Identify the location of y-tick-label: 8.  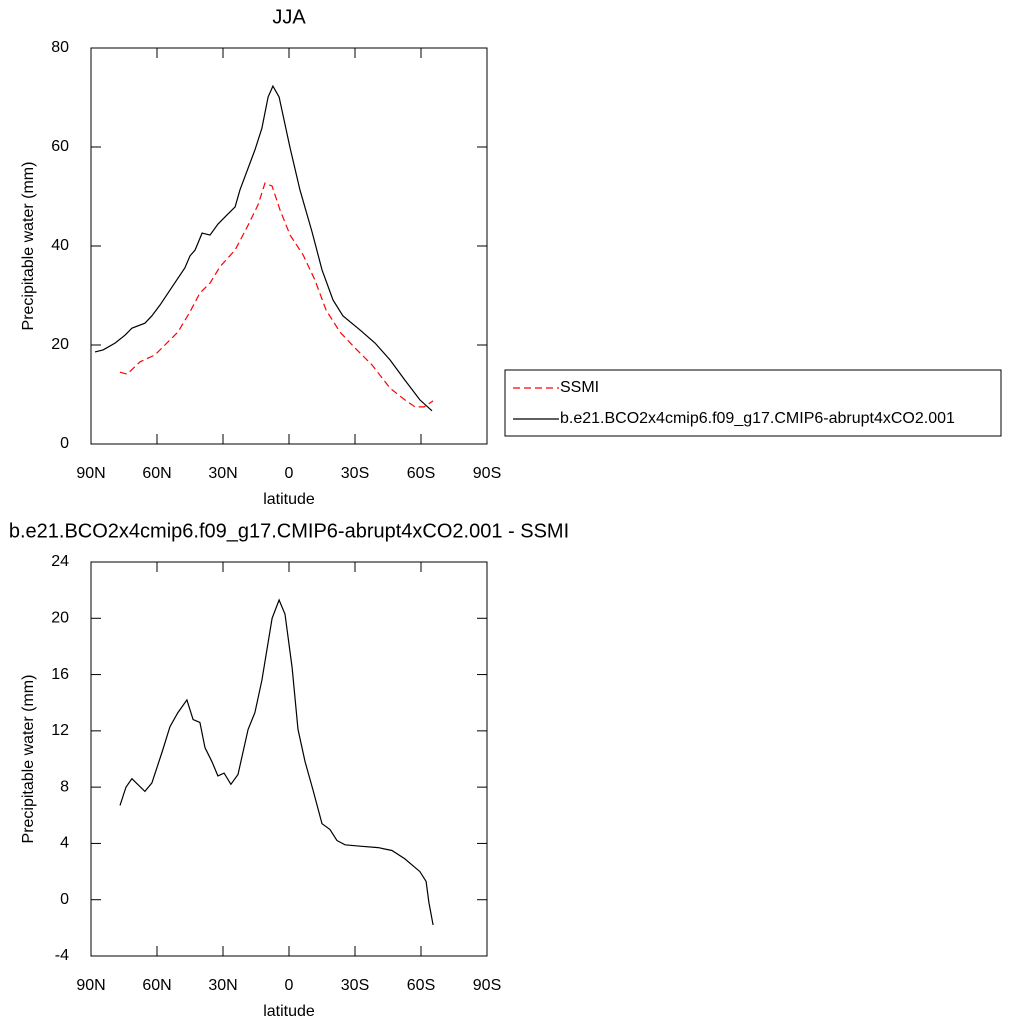
(64, 786).